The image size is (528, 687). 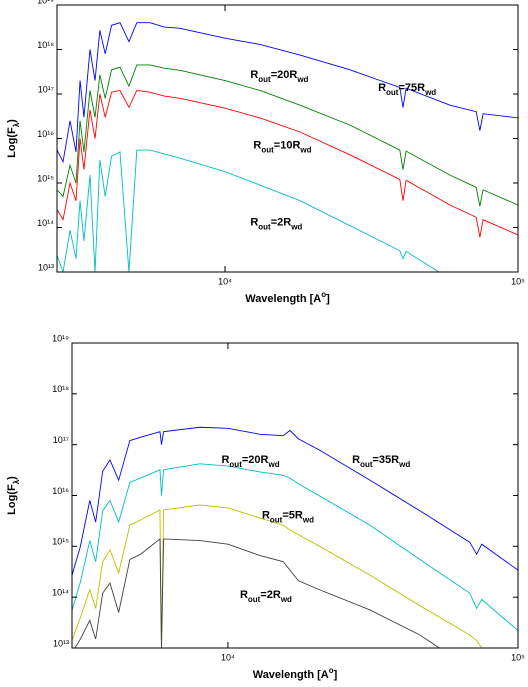 I want to click on annotation: Rout=5Rwd, so click(x=288, y=517).